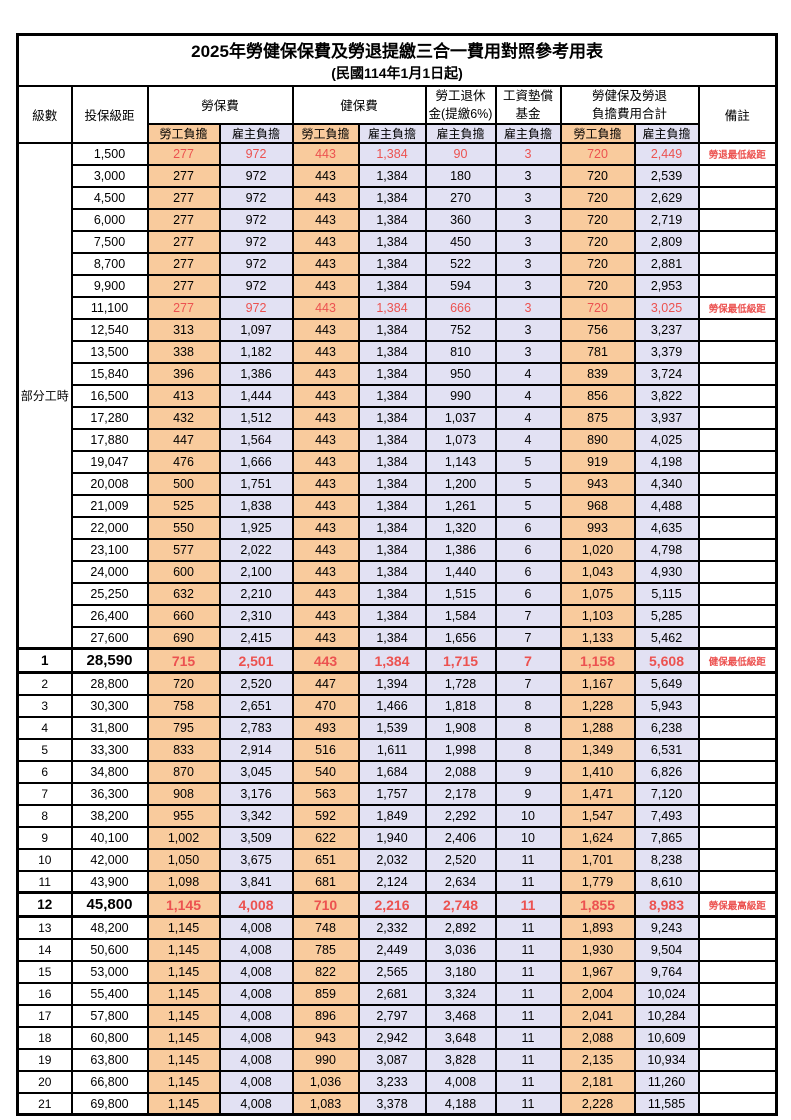 The height and width of the screenshot is (1120, 791). Describe the element at coordinates (256, 837) in the screenshot. I see `labor-employer-cell: 3,509` at that location.